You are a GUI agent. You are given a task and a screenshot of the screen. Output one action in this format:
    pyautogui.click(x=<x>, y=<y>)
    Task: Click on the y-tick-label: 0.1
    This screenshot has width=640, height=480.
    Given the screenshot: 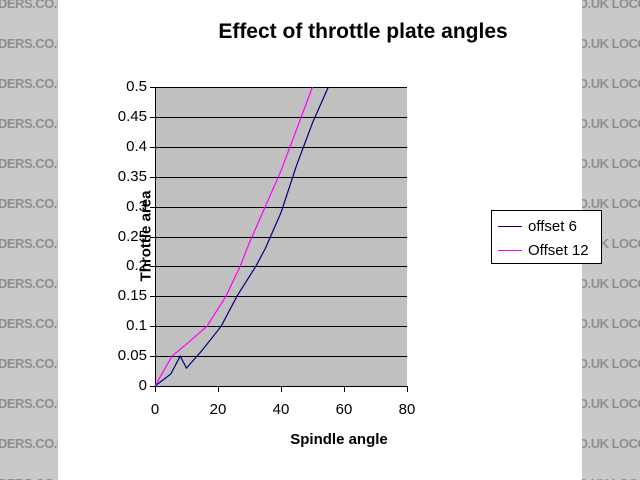 What is the action you would take?
    pyautogui.click(x=136, y=326)
    